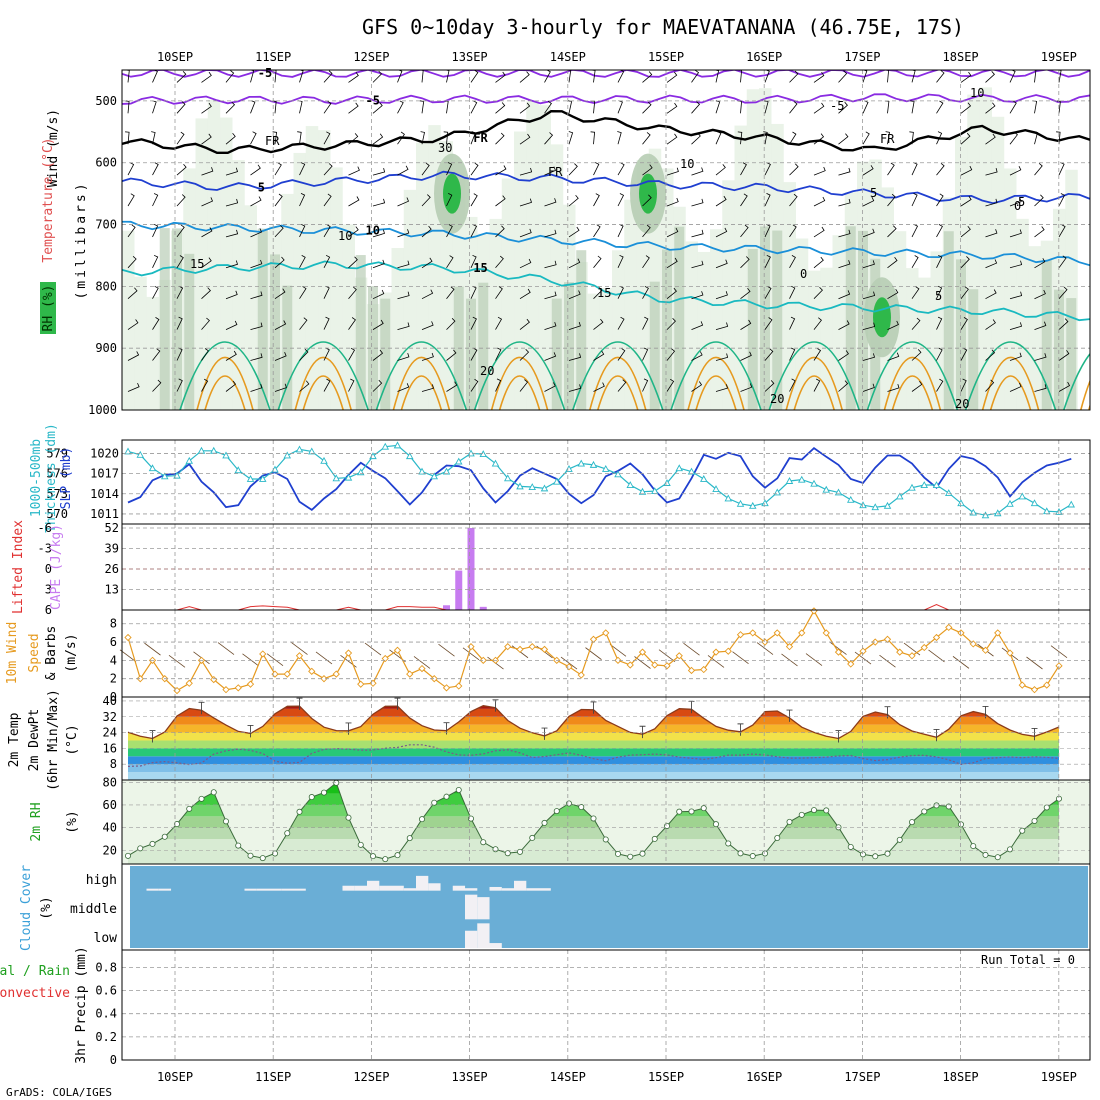  Describe the element at coordinates (175, 1077) in the screenshot. I see `date-label-bottom: 10SEP` at that location.